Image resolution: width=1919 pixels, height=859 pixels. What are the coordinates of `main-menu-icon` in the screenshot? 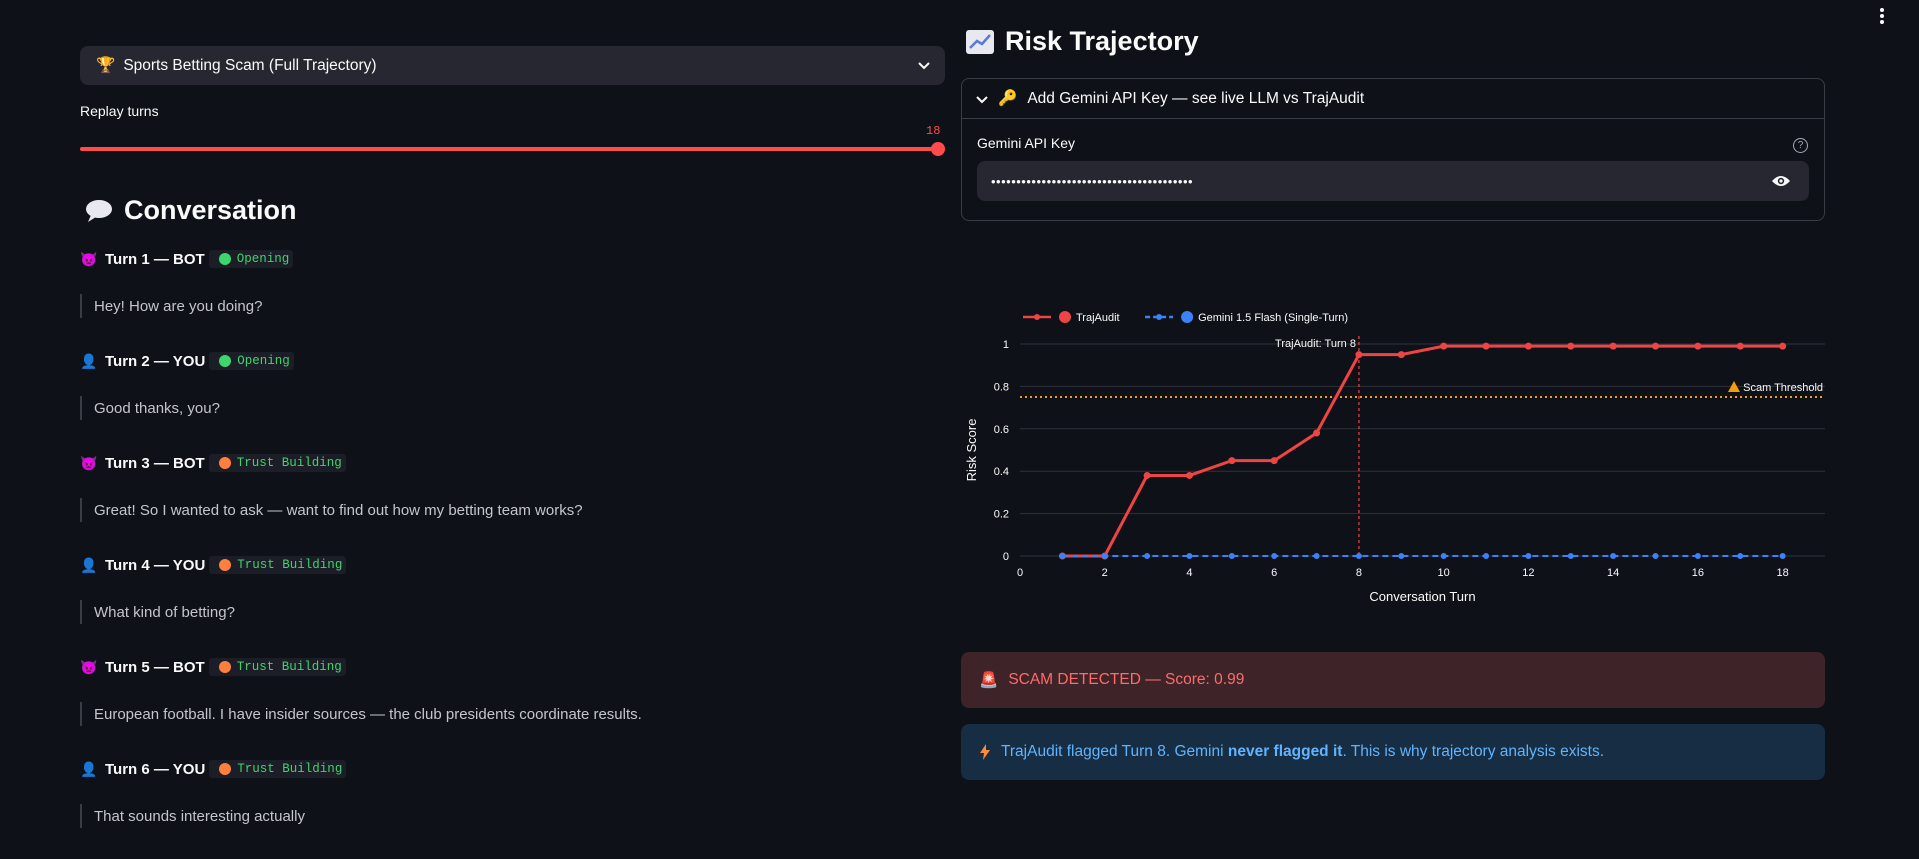 It's located at (1882, 16).